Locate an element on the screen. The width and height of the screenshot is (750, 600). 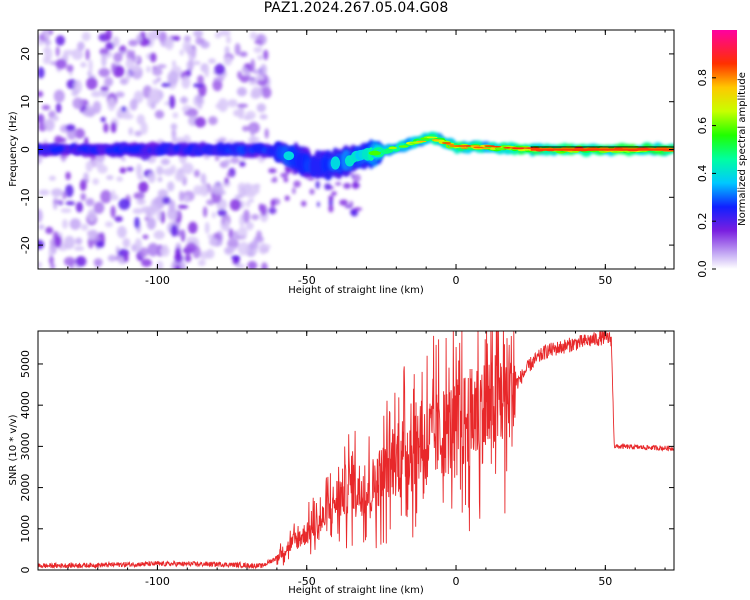
y-tick-label: 0 is located at coordinates (25, 149).